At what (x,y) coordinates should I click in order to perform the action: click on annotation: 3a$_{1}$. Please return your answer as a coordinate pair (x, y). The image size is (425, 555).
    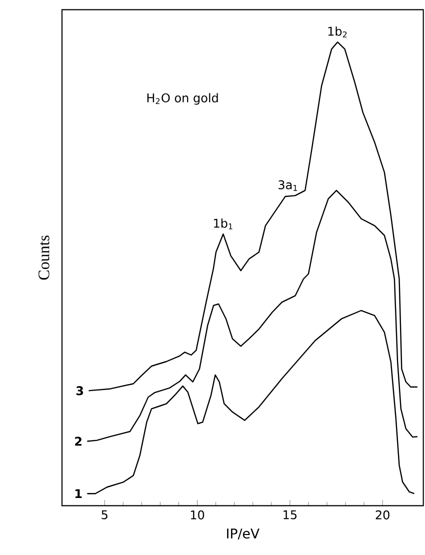
    Looking at the image, I should click on (288, 185).